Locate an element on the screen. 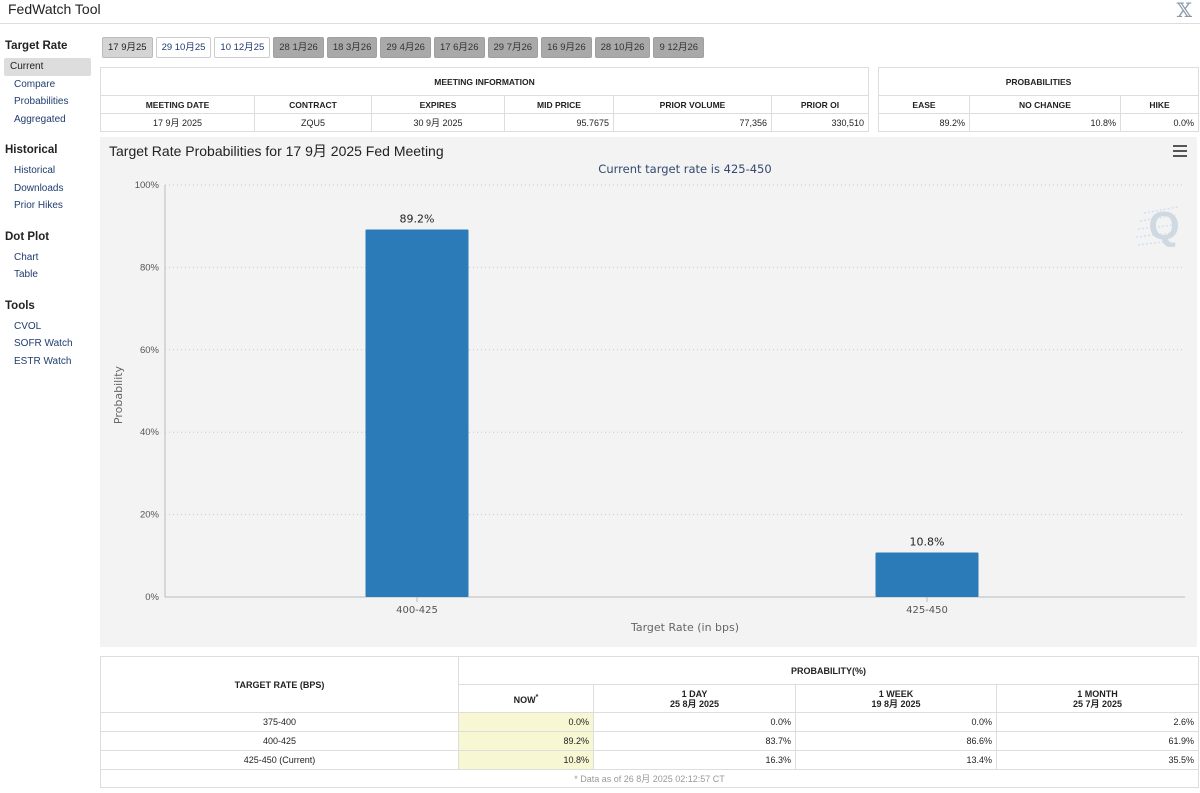 This screenshot has width=1200, height=793. period-date: 25 7月 2025 is located at coordinates (1097, 703).